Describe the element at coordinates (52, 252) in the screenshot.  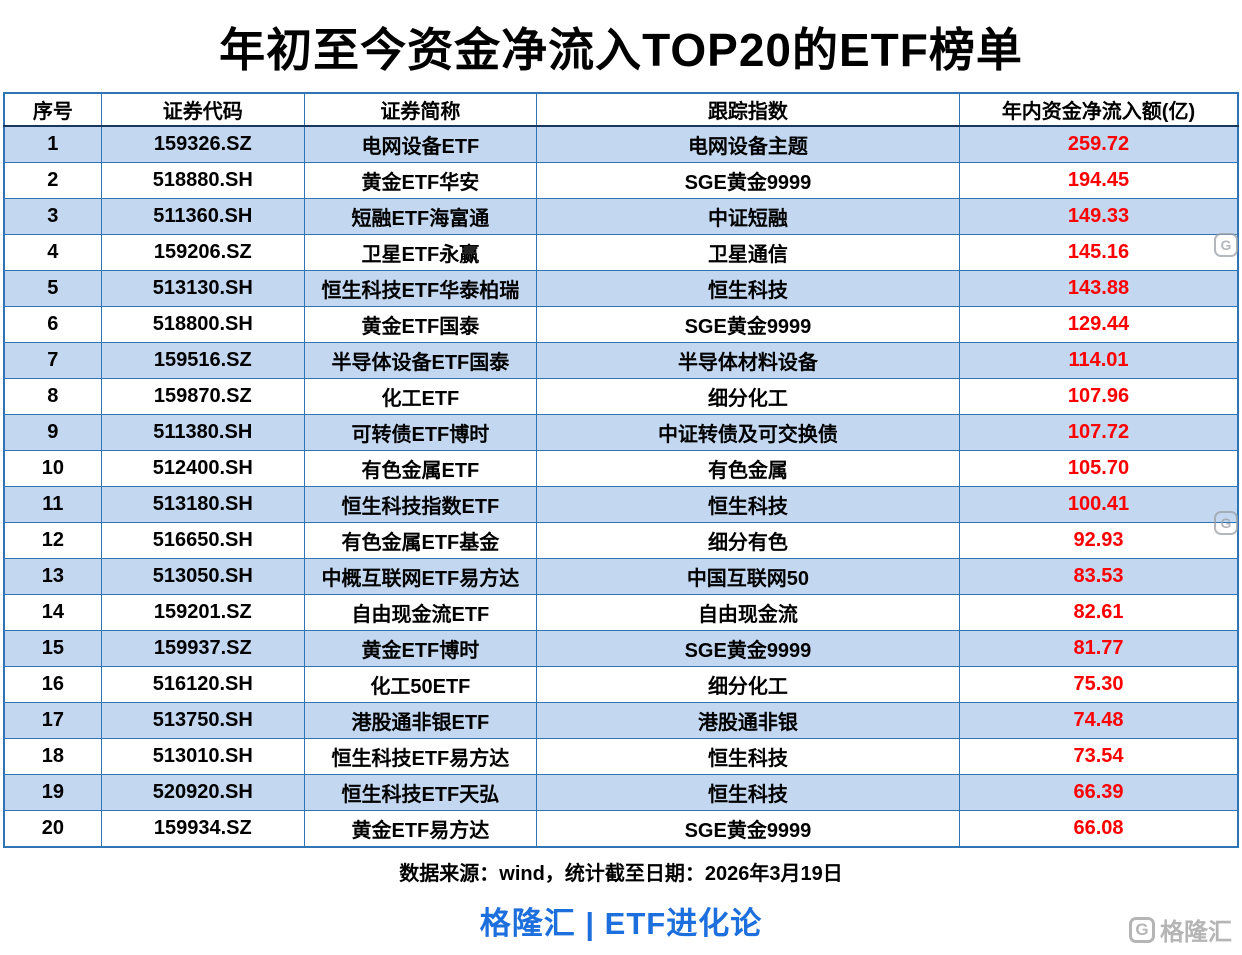
I see `cell-rank: 4` at that location.